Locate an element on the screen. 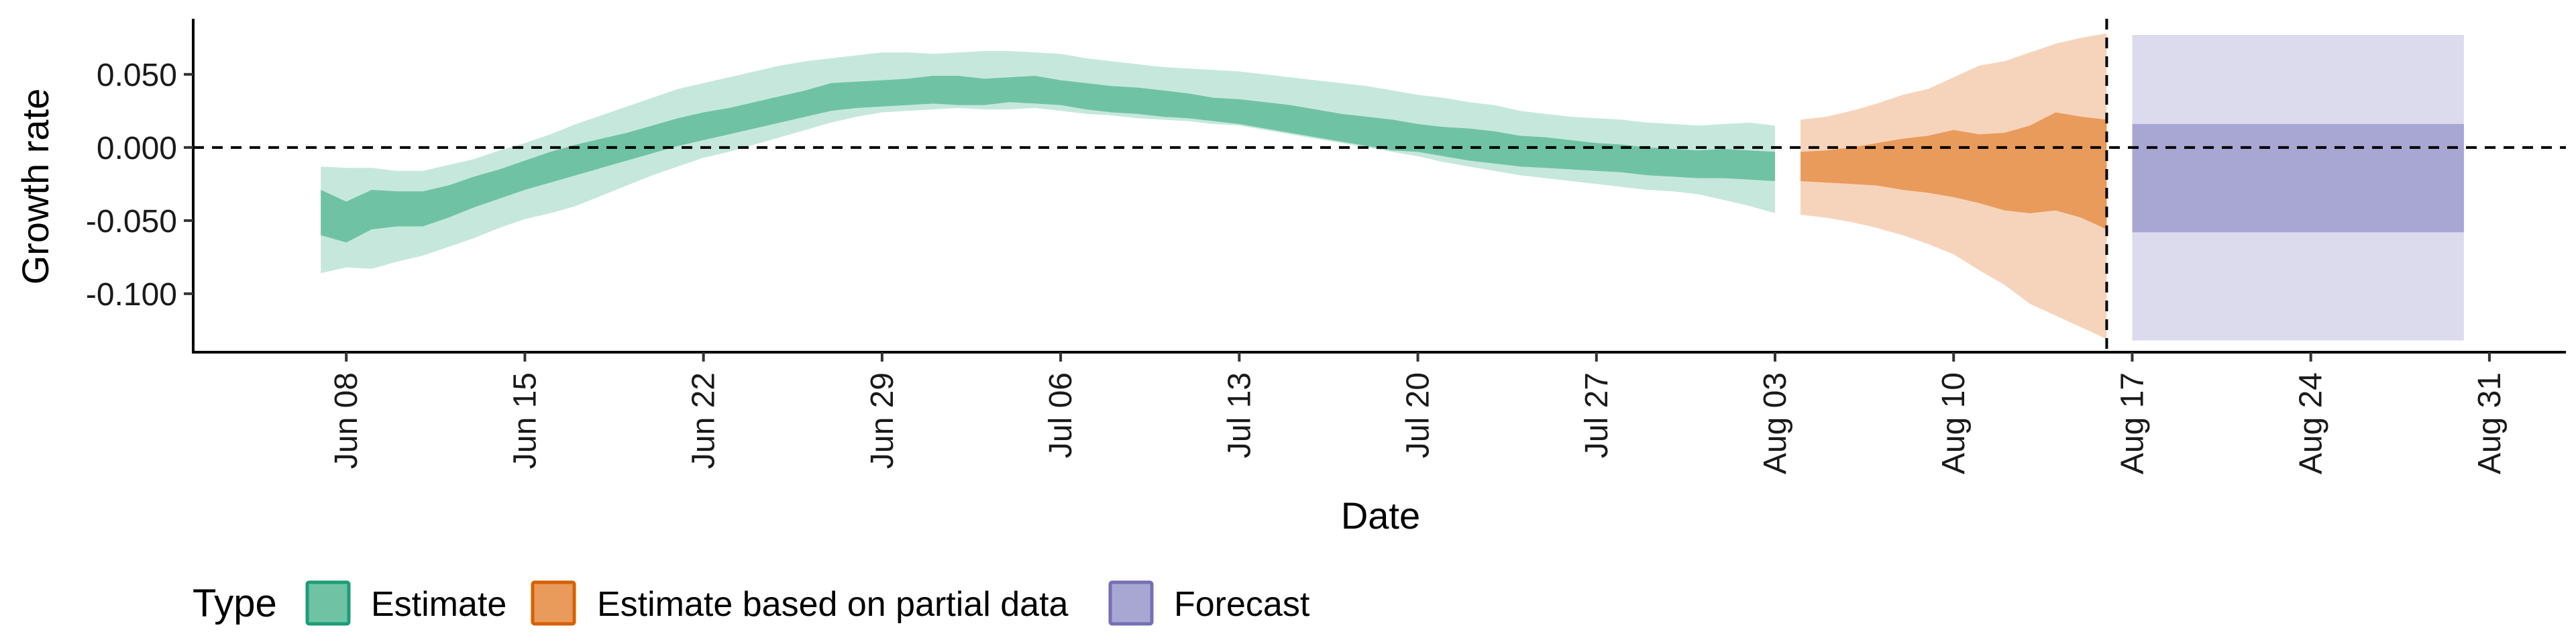 The image size is (2576, 644). x-tick-label: Jul 20 is located at coordinates (1418, 415).